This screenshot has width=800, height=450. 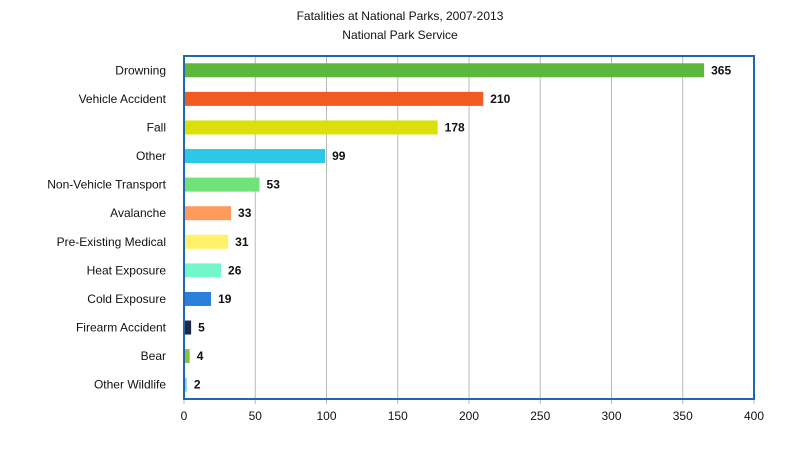 I want to click on x-tick-label: 200, so click(x=469, y=416).